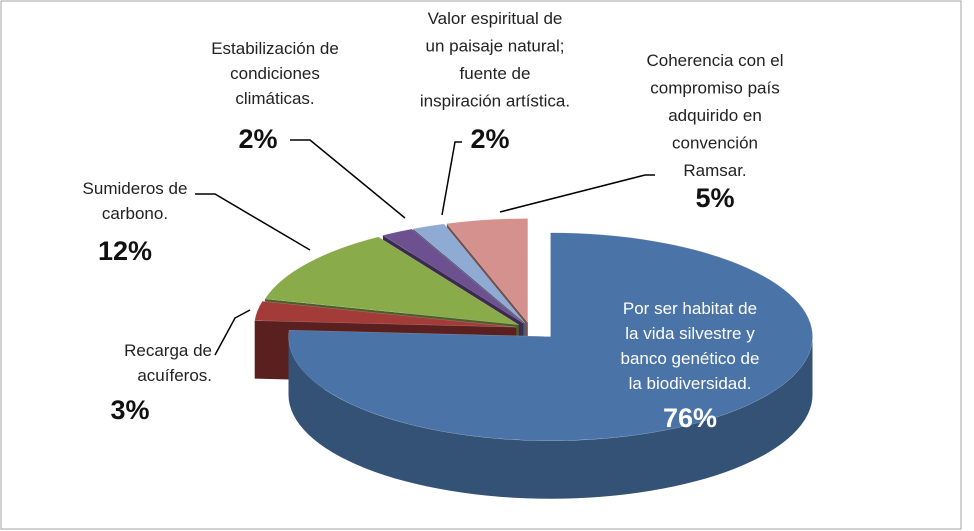  Describe the element at coordinates (174, 375) in the screenshot. I see `slice-label-line: acuíferos.` at that location.